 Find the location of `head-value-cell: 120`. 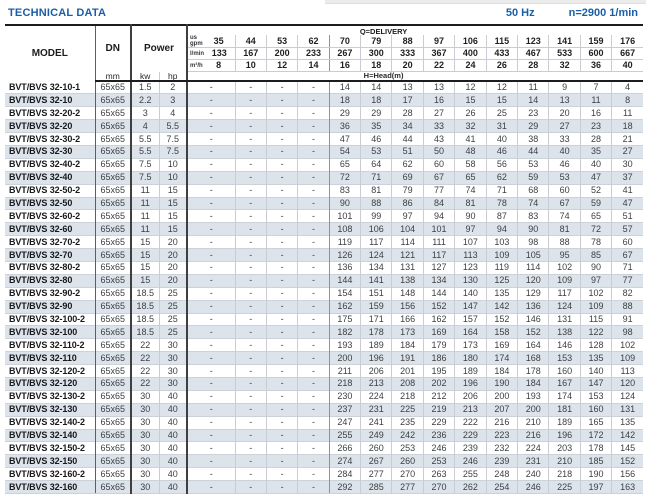

head-value-cell: 120 is located at coordinates (627, 383).